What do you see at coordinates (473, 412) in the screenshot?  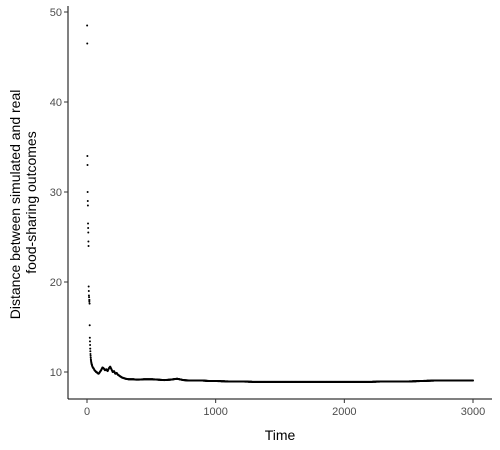 I see `x-tick-label: 3000` at bounding box center [473, 412].